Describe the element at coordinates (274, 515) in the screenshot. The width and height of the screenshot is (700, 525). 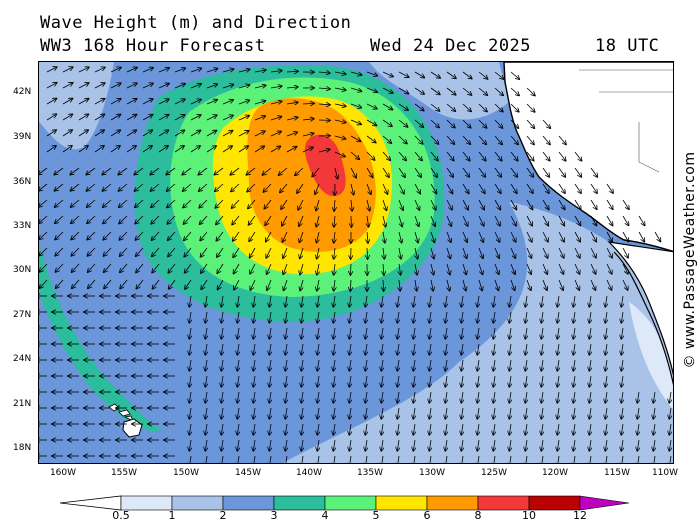
I see `legend-label: 3` at that location.